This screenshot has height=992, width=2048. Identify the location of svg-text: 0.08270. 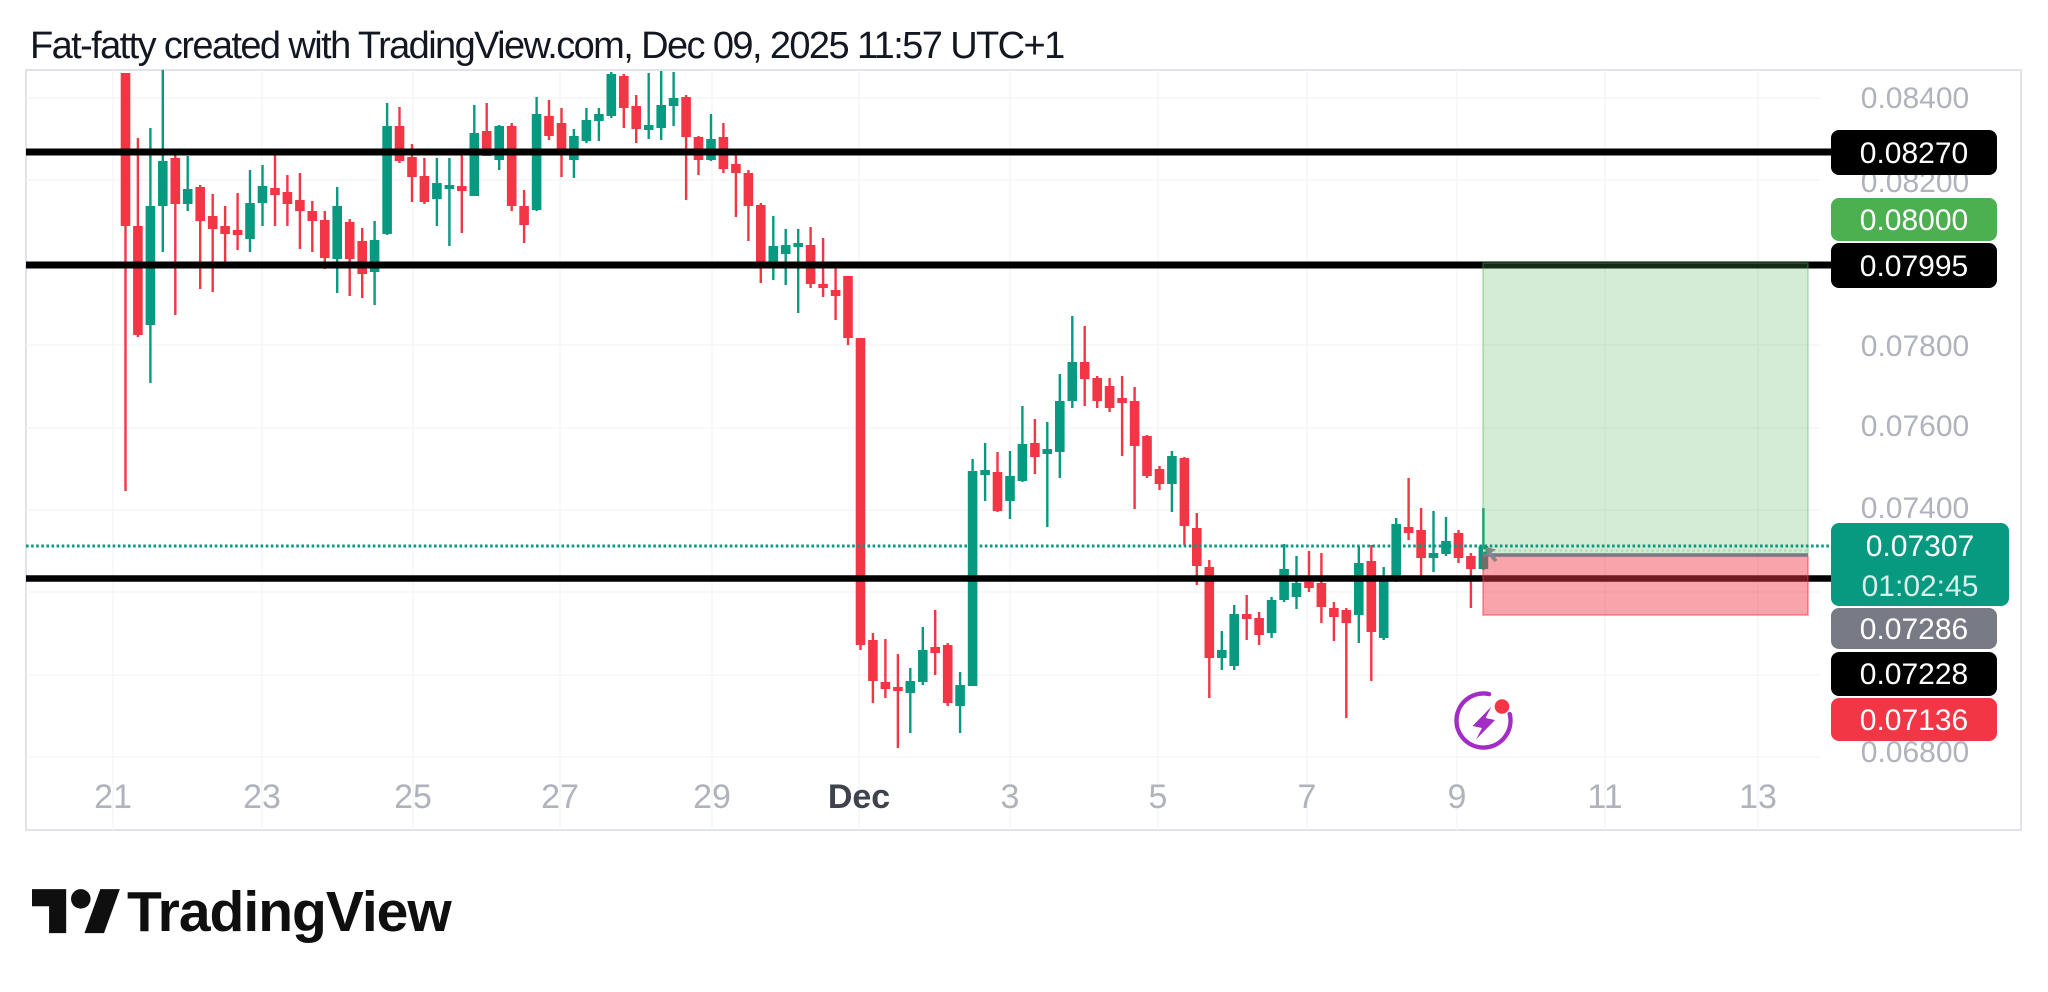
(1914, 153).